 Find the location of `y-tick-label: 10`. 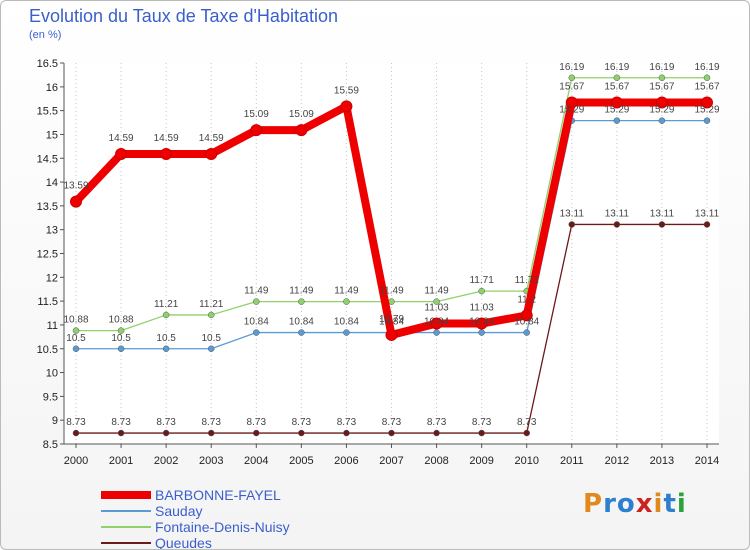

y-tick-label: 10 is located at coordinates (52, 374).